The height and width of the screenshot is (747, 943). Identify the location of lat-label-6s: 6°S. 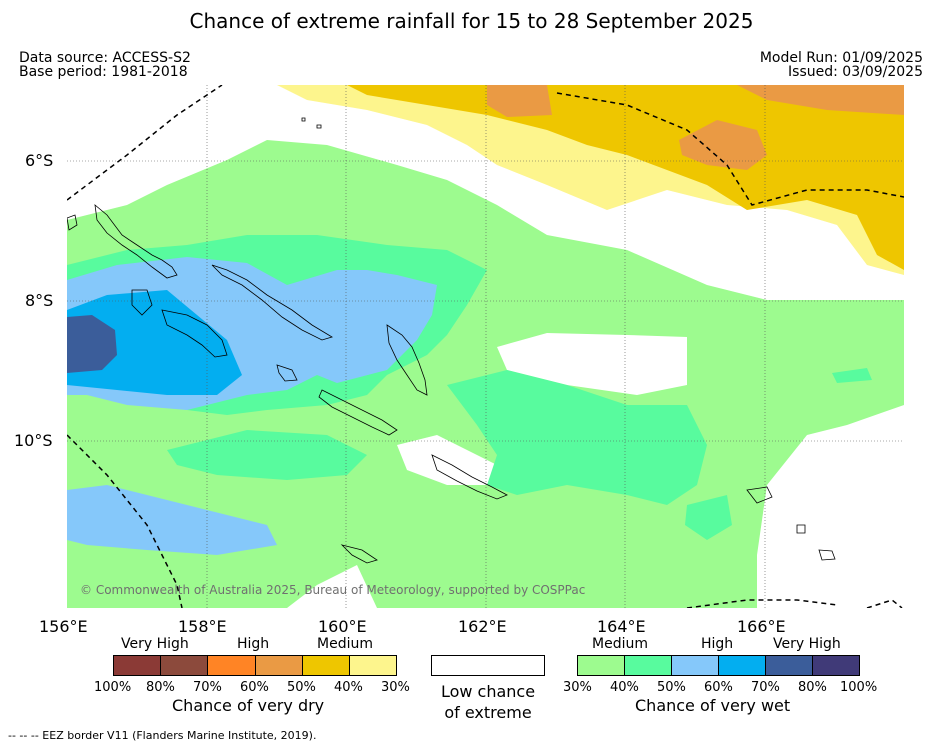
(39, 160).